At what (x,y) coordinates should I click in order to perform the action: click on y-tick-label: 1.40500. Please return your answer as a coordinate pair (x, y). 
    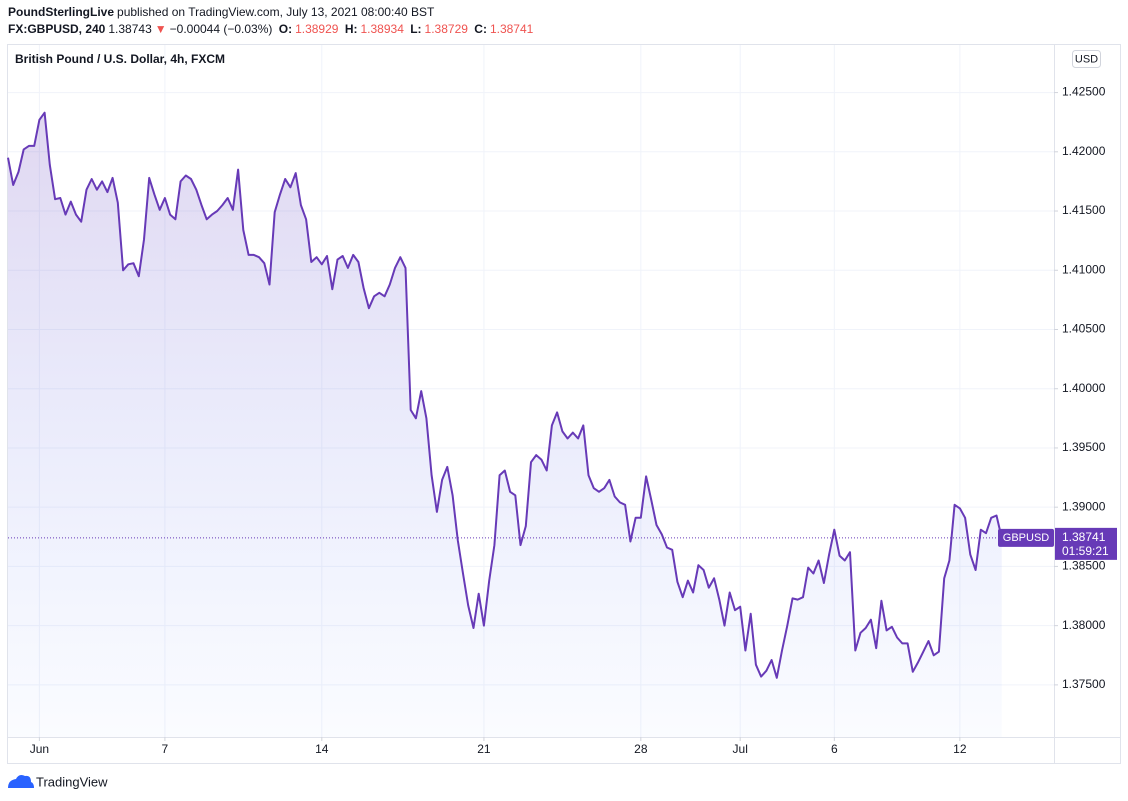
    Looking at the image, I should click on (1084, 329).